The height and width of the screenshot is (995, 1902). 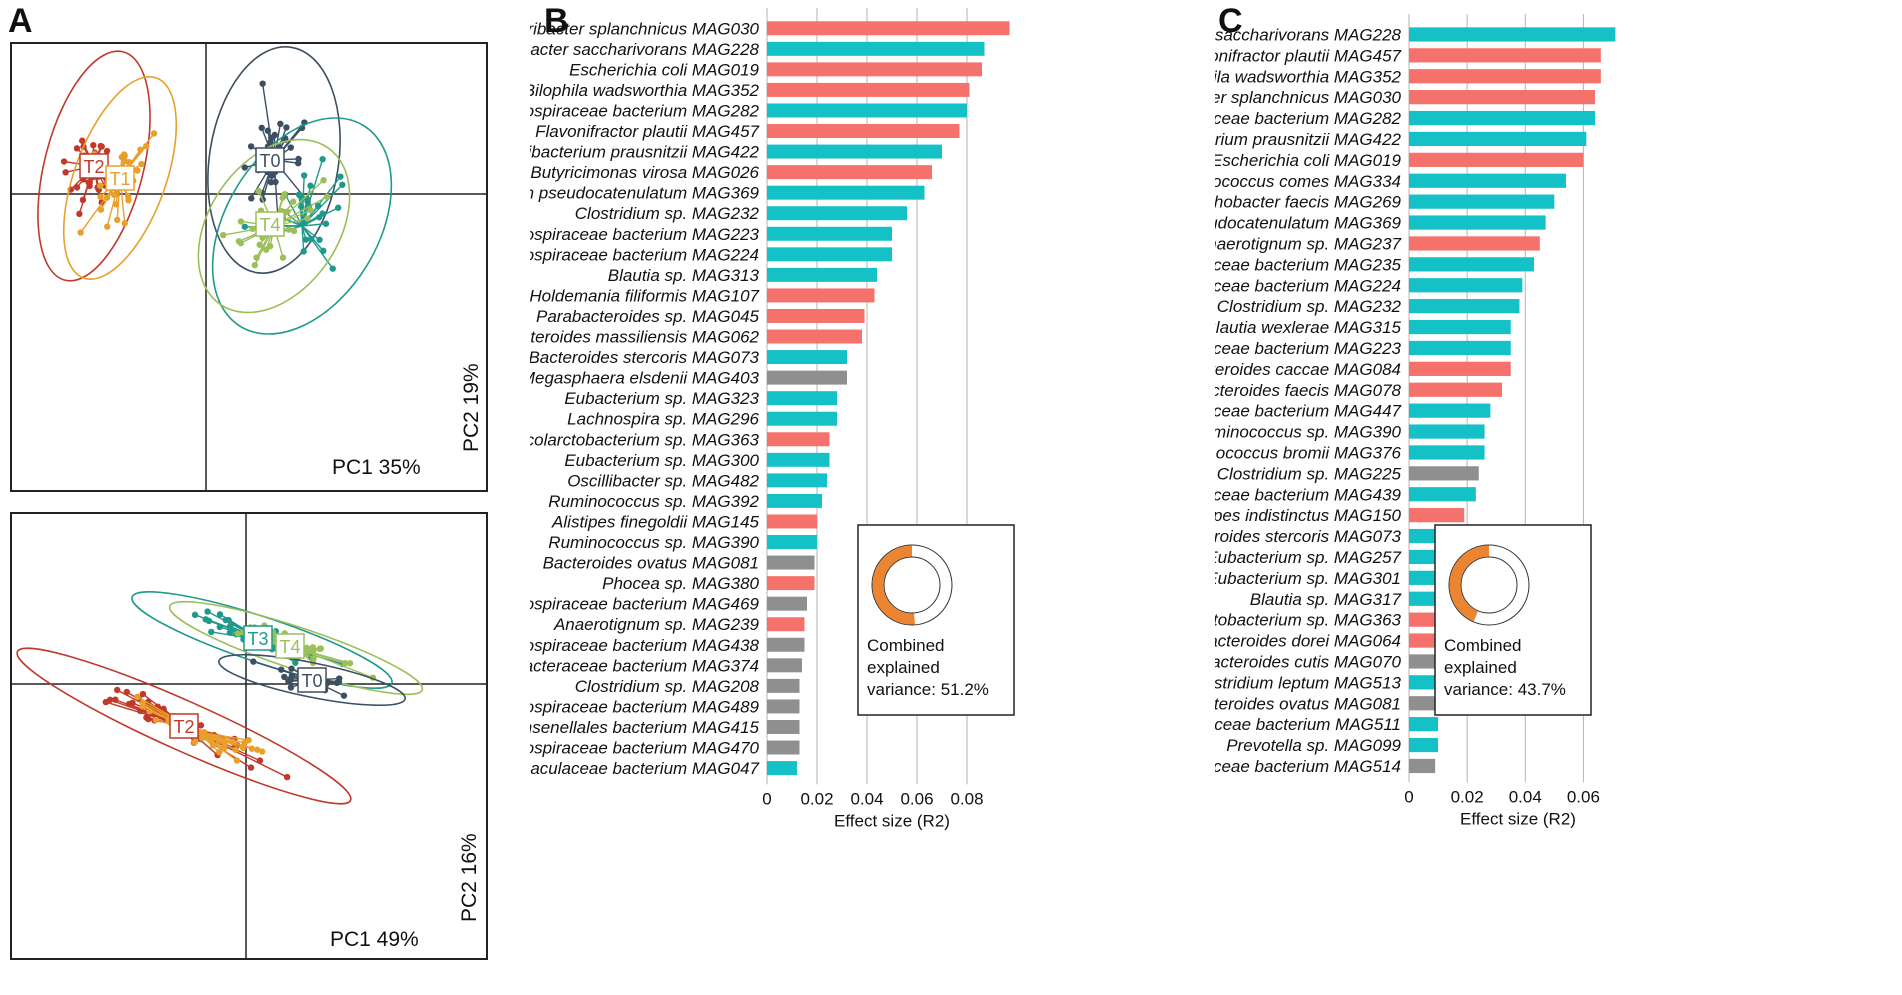 I want to click on centroid-label: T0, so click(x=311, y=681).